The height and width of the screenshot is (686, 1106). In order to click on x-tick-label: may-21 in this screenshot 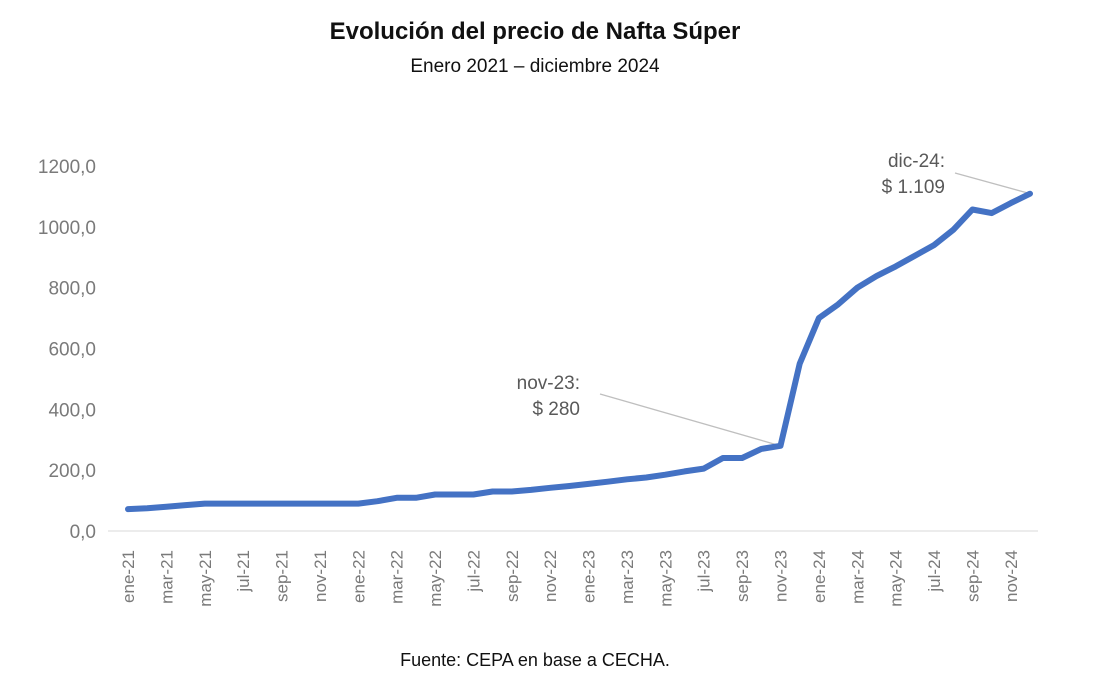, I will do `click(205, 578)`.